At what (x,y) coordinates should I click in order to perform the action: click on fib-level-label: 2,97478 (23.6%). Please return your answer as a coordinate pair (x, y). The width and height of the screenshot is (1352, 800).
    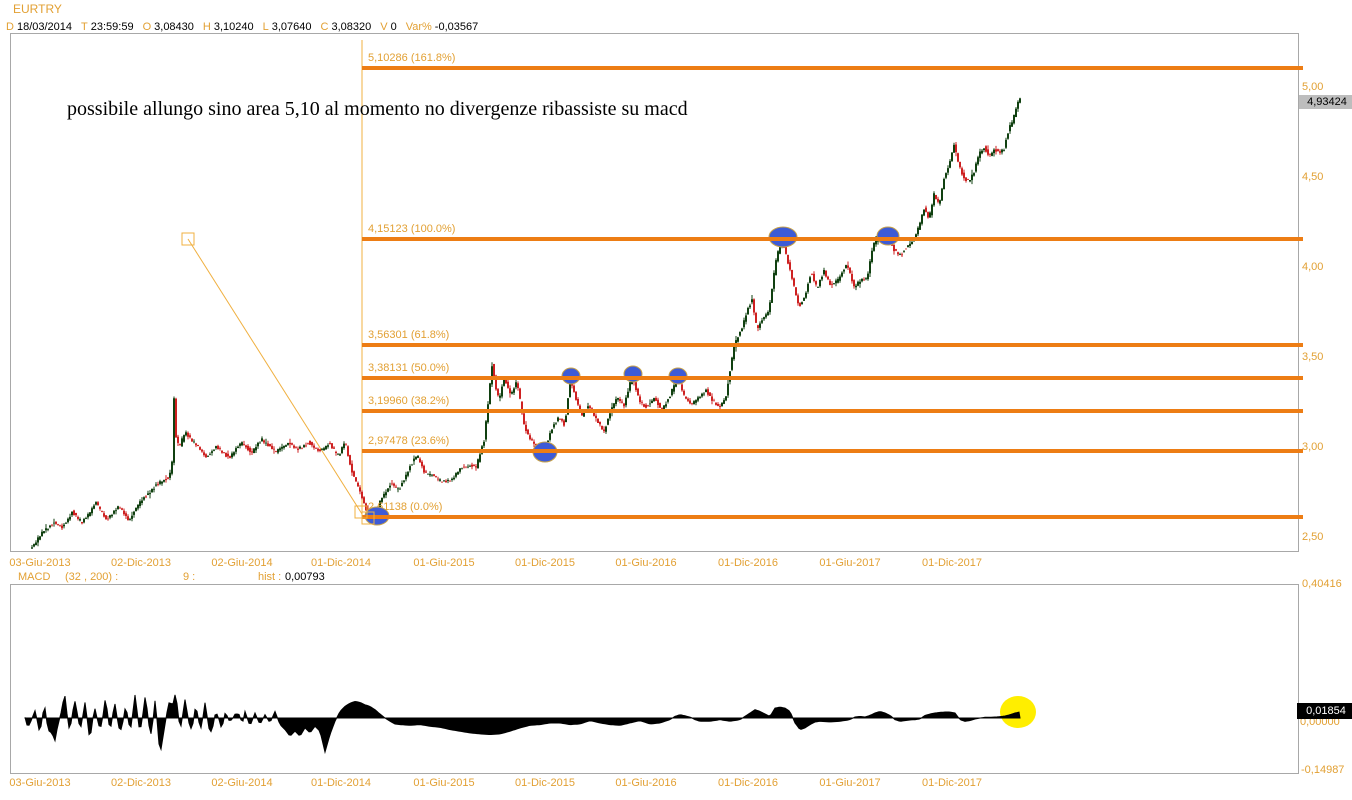
    Looking at the image, I should click on (409, 441).